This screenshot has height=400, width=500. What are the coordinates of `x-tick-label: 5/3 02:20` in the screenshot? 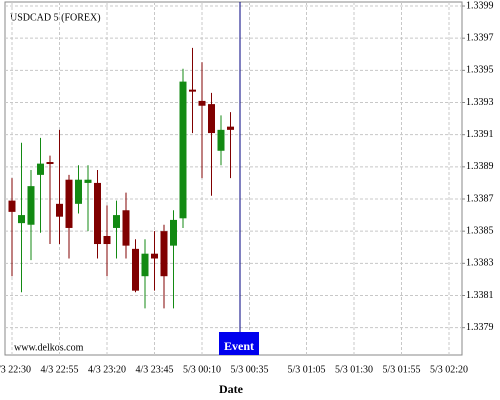 It's located at (449, 369).